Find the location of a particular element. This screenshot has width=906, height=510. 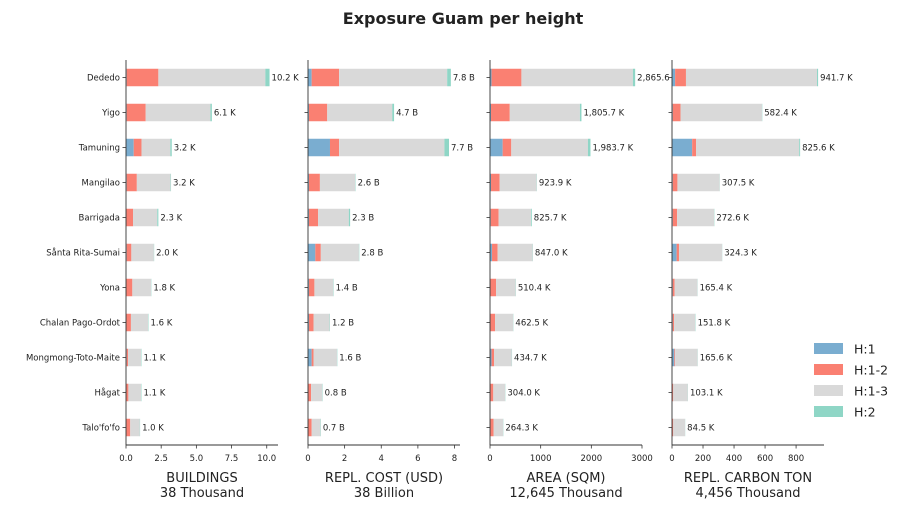

x-tick-label: 4 is located at coordinates (381, 459).